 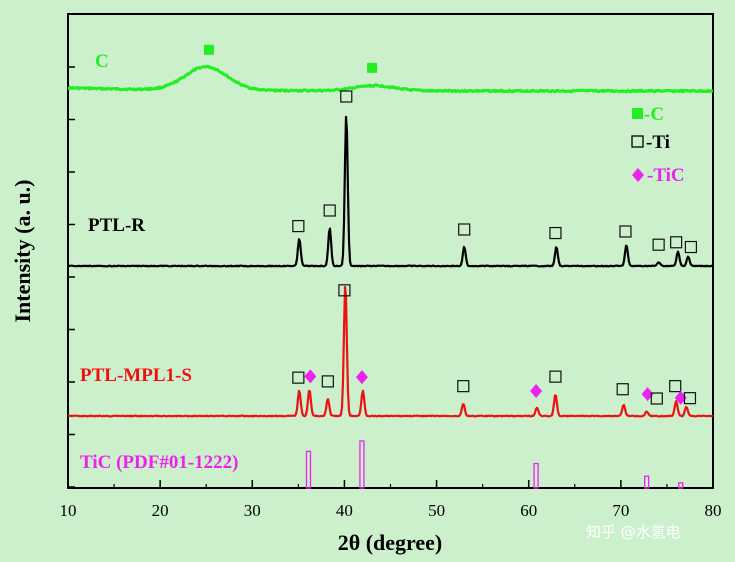 I want to click on x-tick-label: 60, so click(x=528, y=510).